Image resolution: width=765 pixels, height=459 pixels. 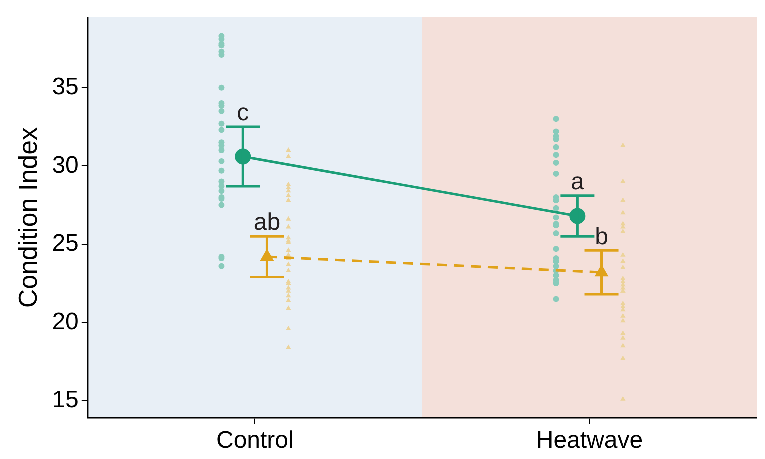 What do you see at coordinates (601, 236) in the screenshot?
I see `annotation: b` at bounding box center [601, 236].